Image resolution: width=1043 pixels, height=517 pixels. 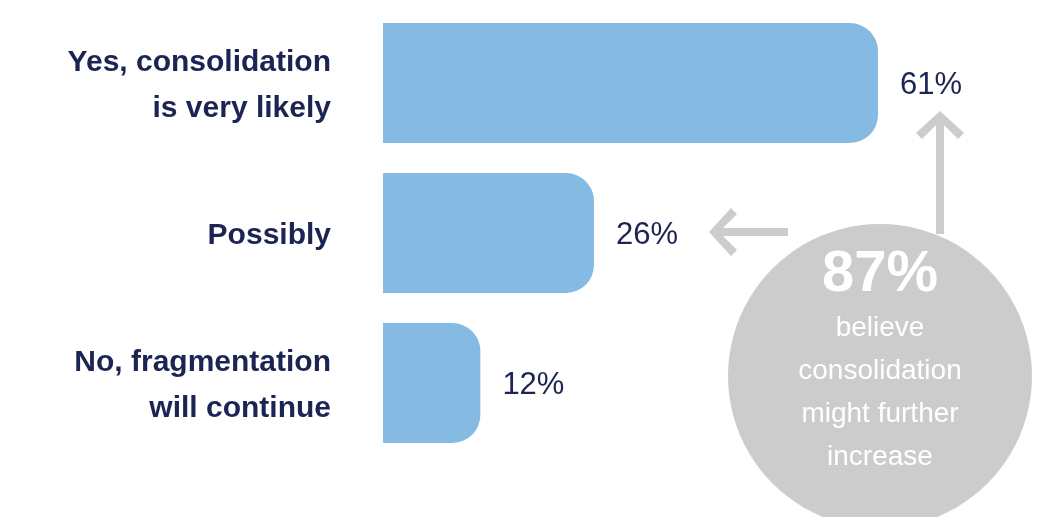 I want to click on data-label: 26%, so click(x=647, y=233).